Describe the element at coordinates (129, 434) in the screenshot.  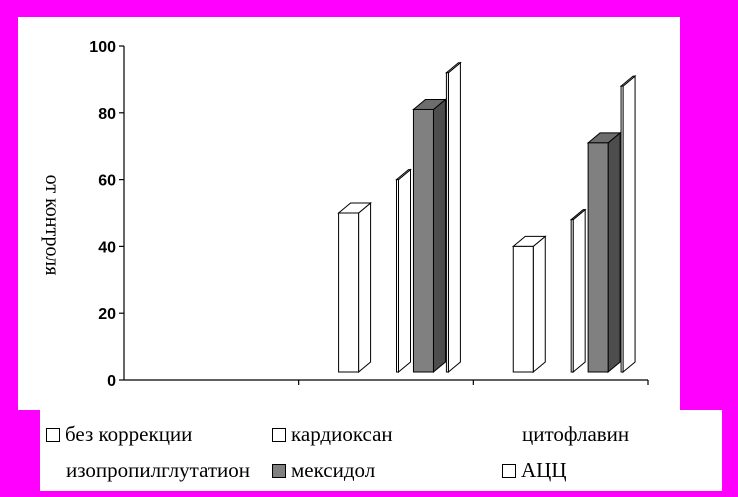
I see `legend-label: без коррекции` at that location.